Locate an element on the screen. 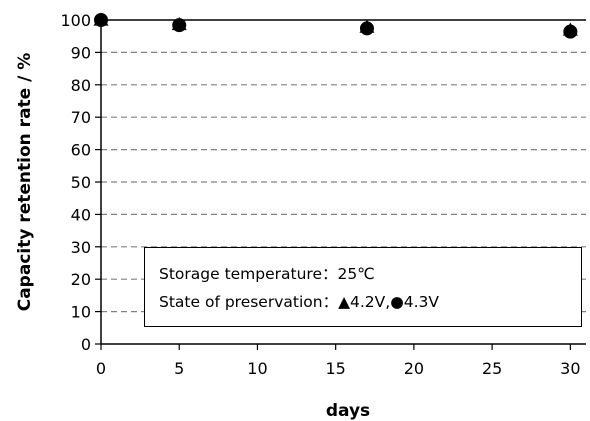 Image resolution: width=590 pixels, height=421 pixels. x-tick-label-15: 15 is located at coordinates (335, 368).